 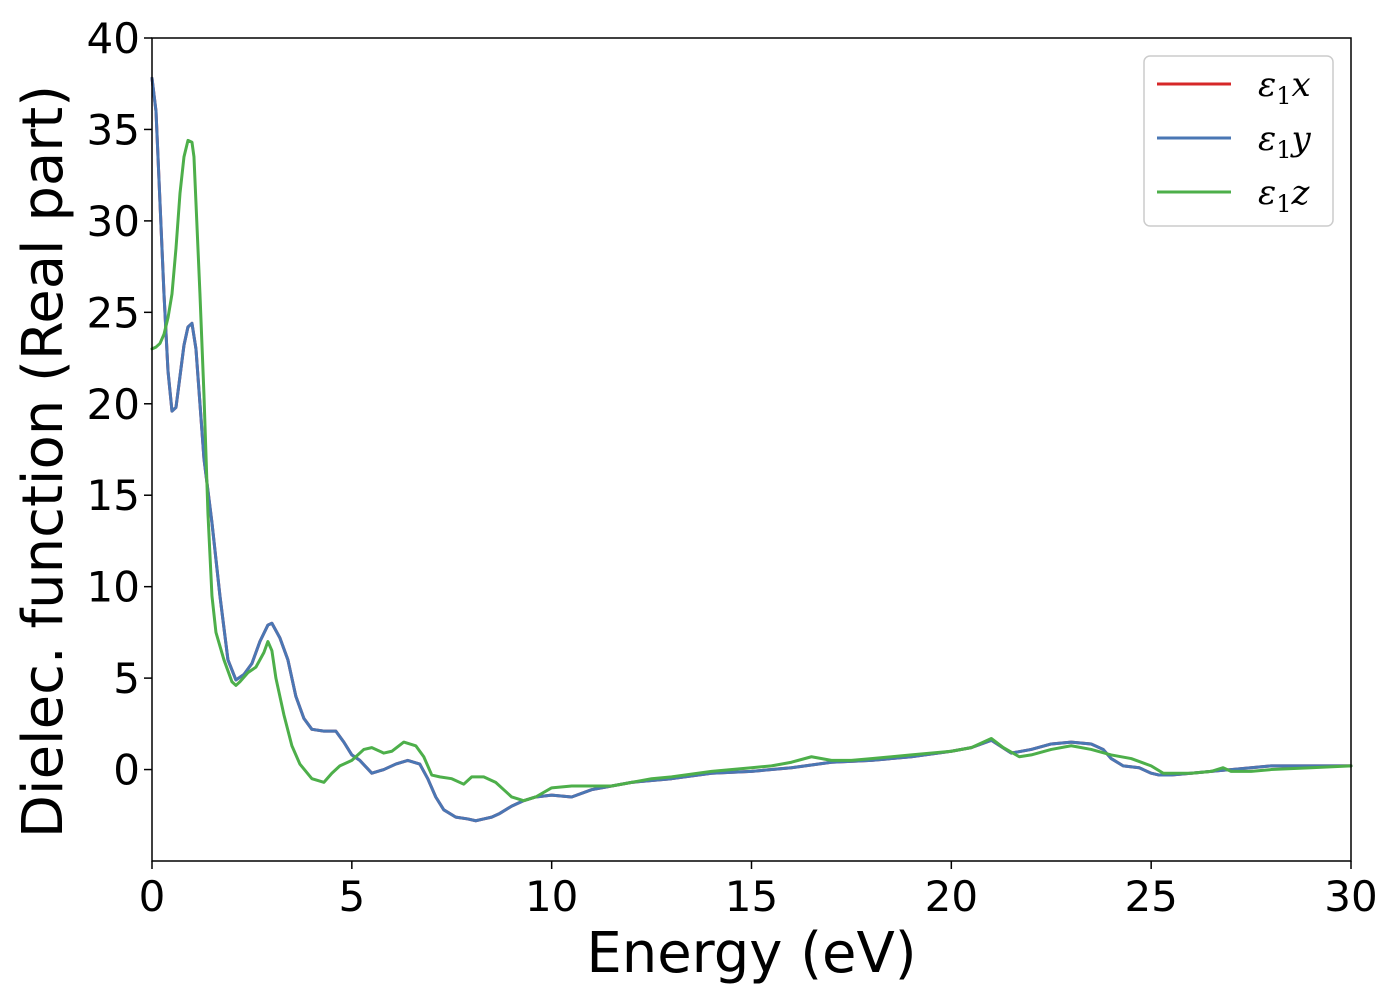 I want to click on y-tick-label: 20, so click(x=113, y=404).